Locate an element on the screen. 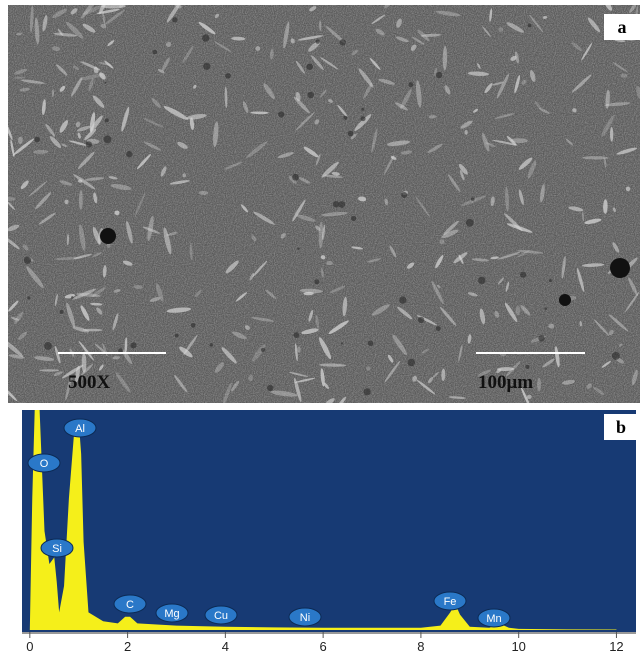  peak-label: Al is located at coordinates (80, 429).